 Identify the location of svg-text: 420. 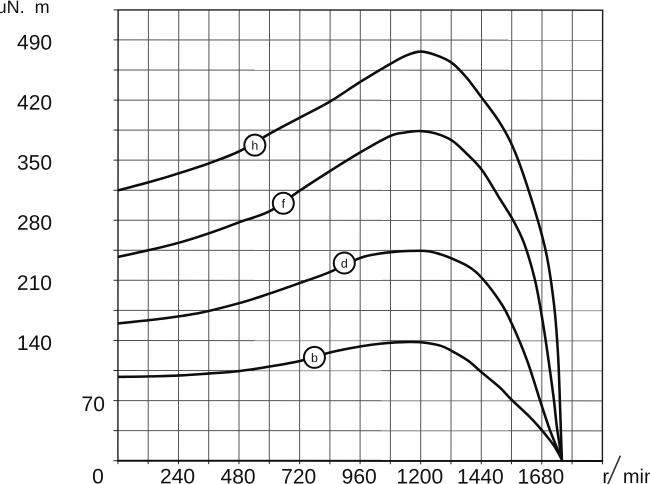
(34, 103).